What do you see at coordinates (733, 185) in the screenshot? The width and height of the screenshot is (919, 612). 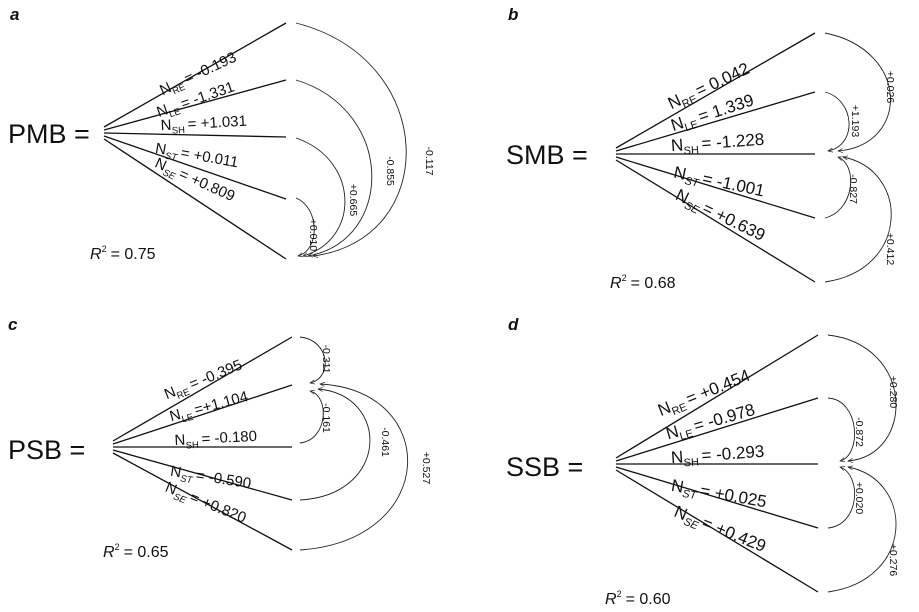 I see `term-coefficient: = -1.001` at bounding box center [733, 185].